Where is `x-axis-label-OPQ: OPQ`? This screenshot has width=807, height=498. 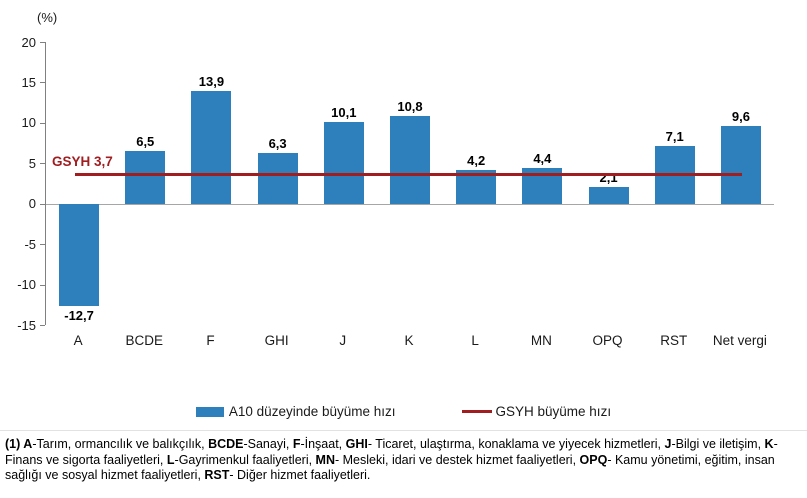 x-axis-label-OPQ: OPQ is located at coordinates (607, 340).